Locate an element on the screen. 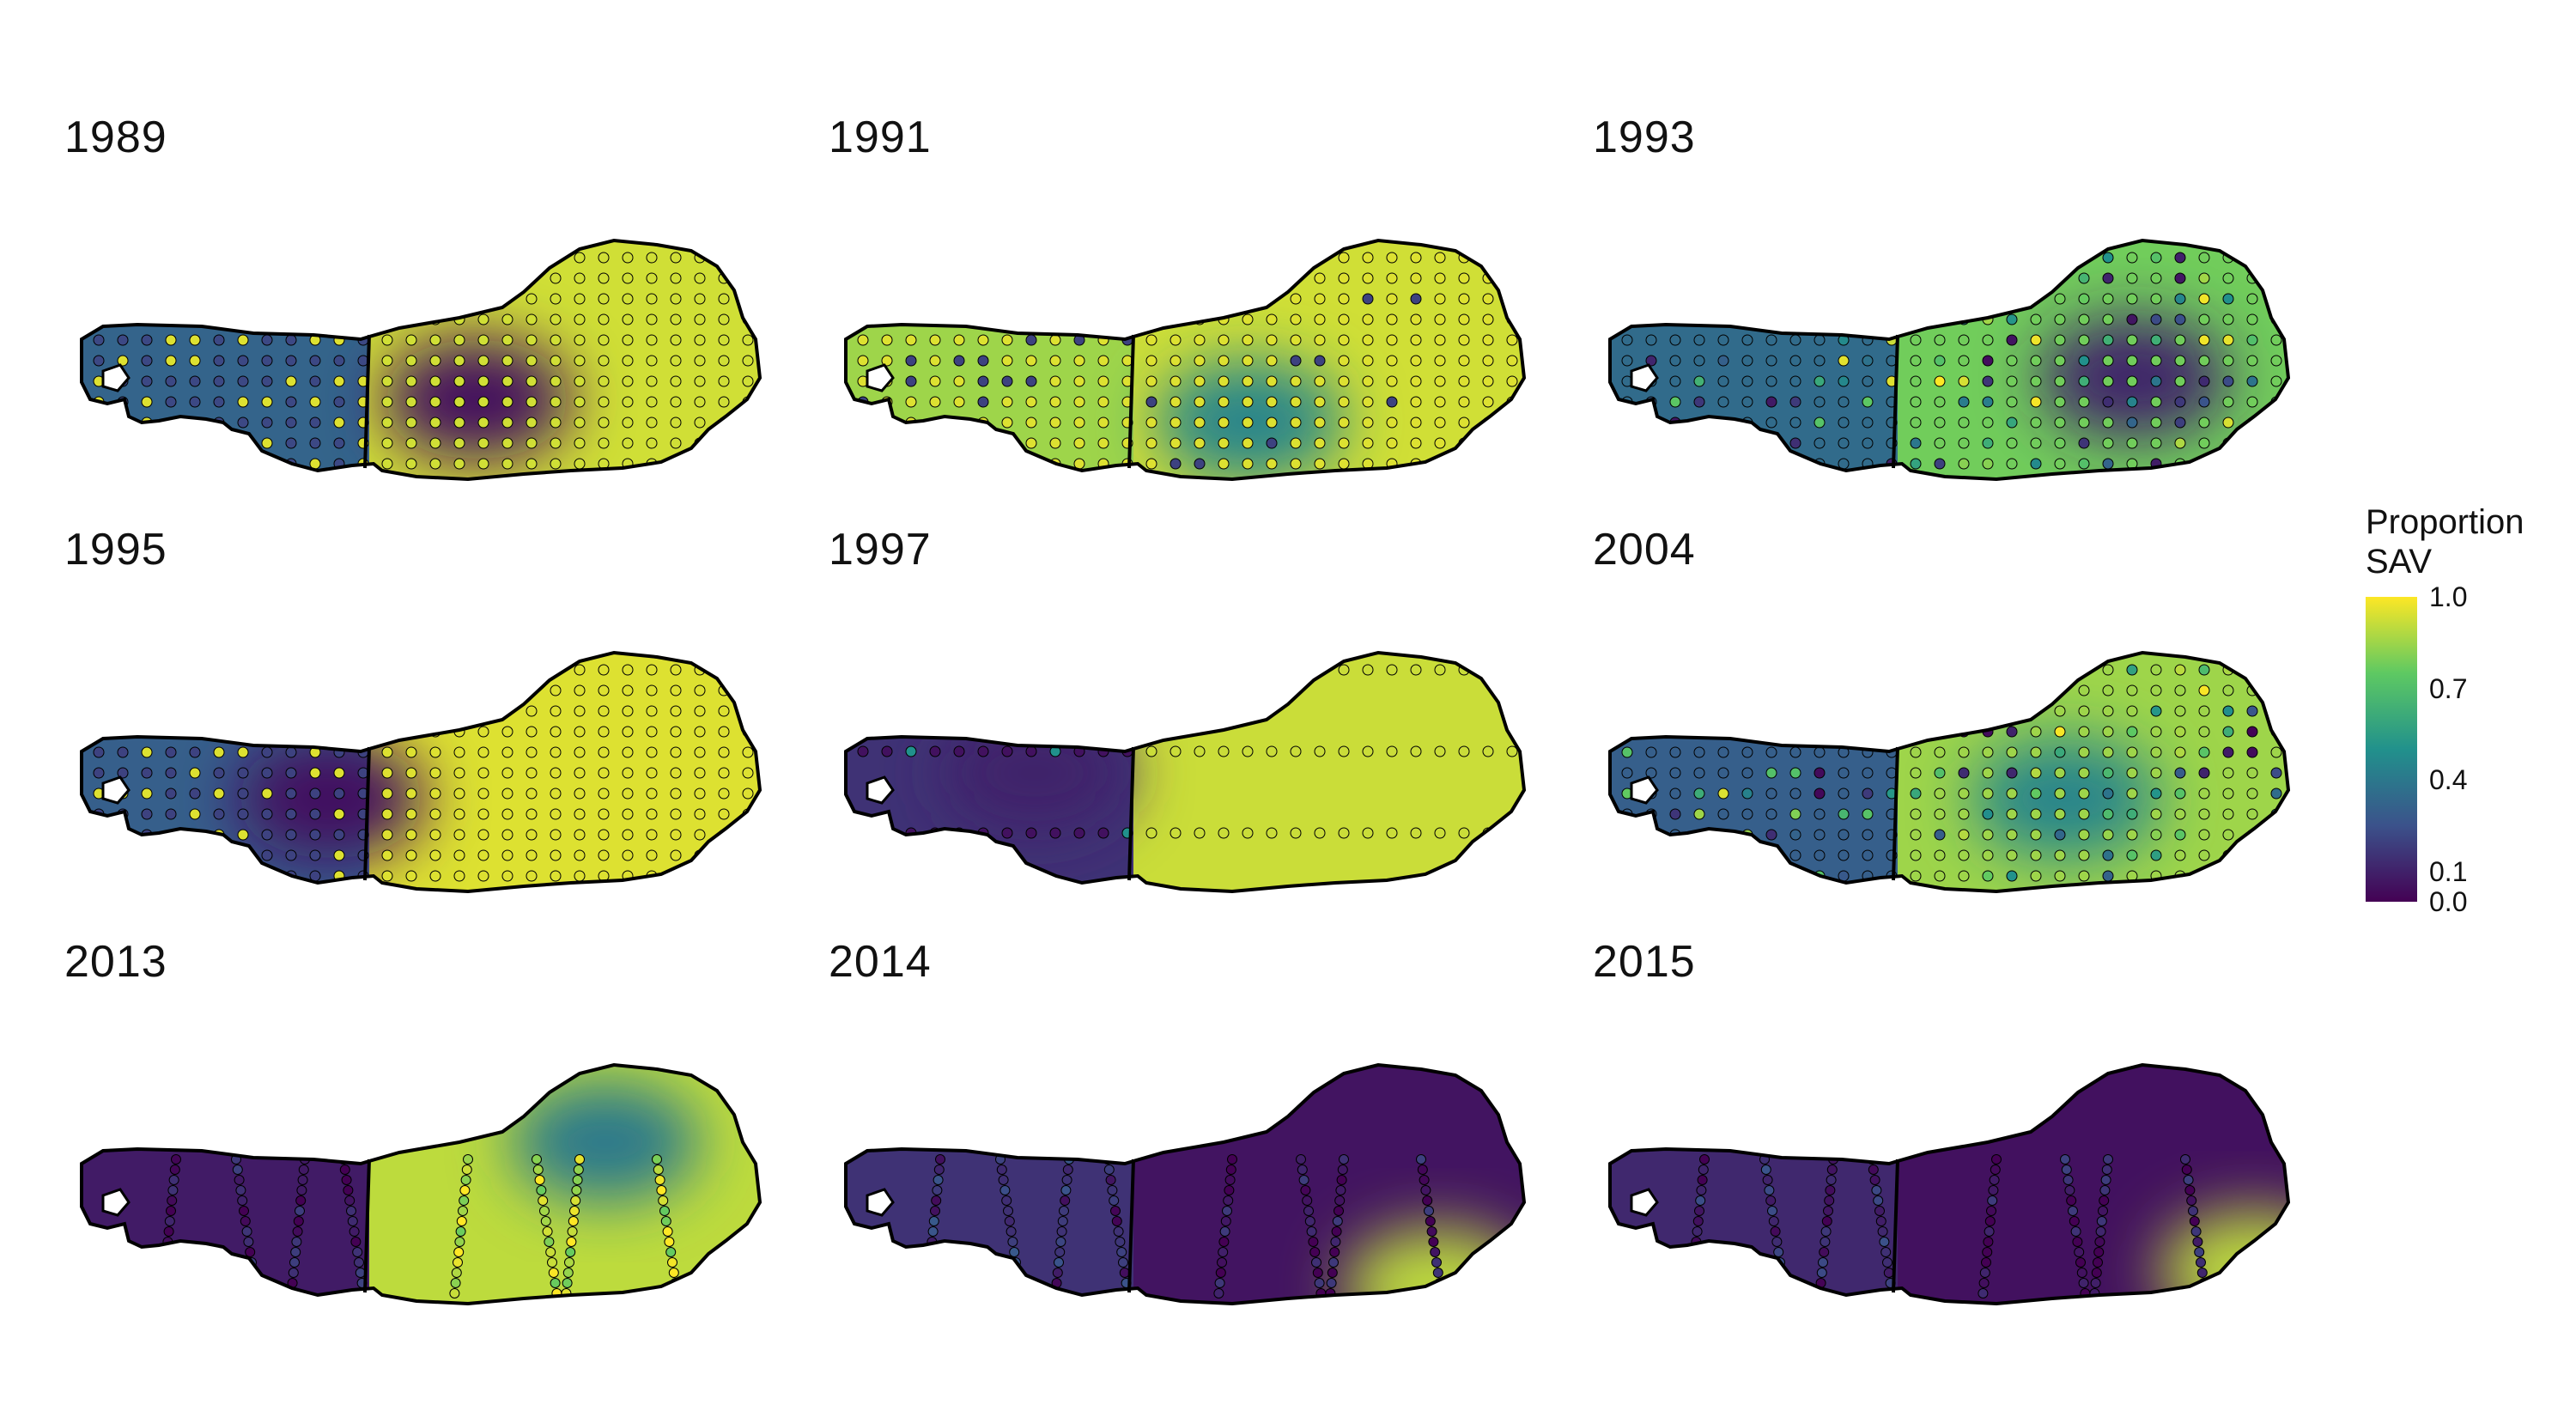 Image resolution: width=2576 pixels, height=1417 pixels. basin-divider is located at coordinates (367, 401).